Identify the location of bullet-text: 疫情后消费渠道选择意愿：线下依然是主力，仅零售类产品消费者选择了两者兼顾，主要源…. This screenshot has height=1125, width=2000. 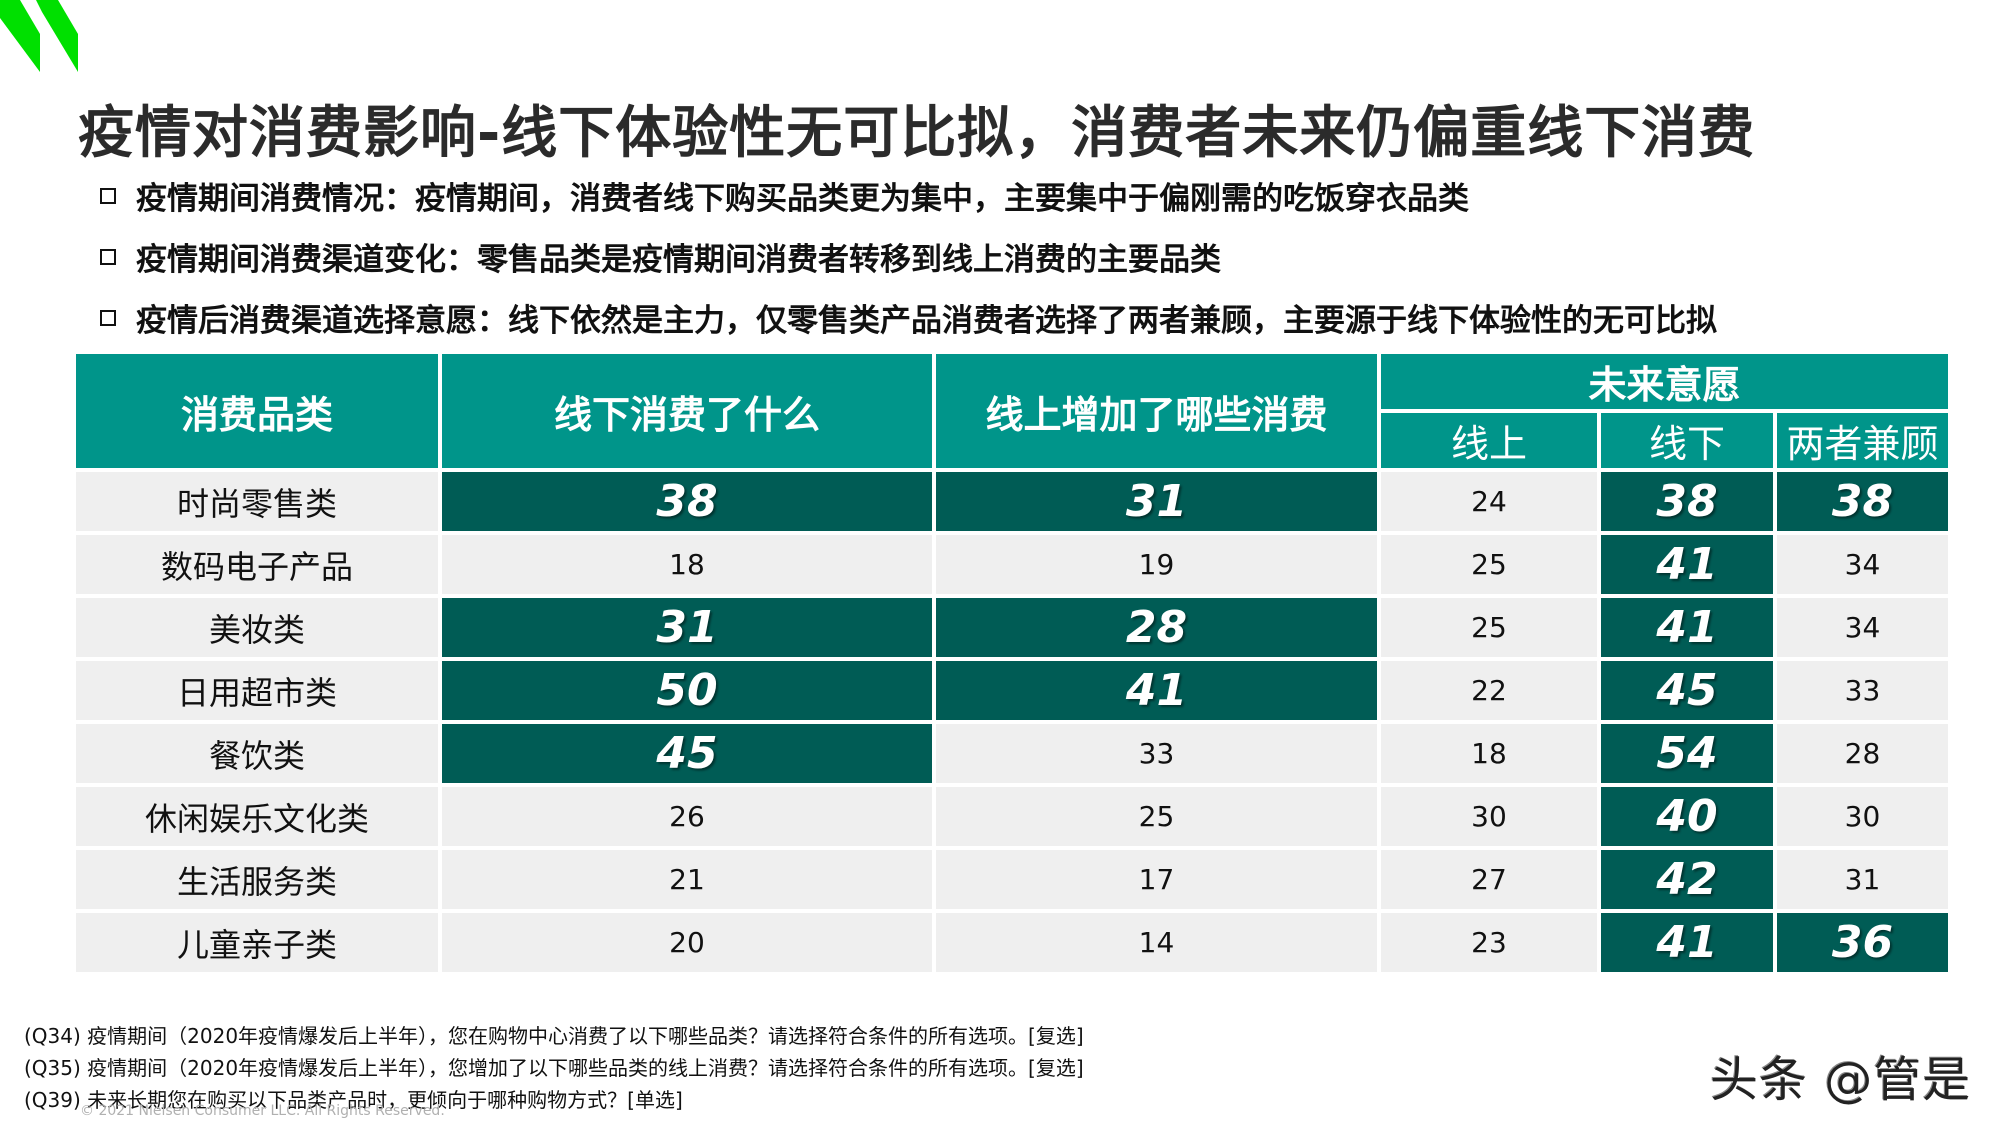
(926, 321).